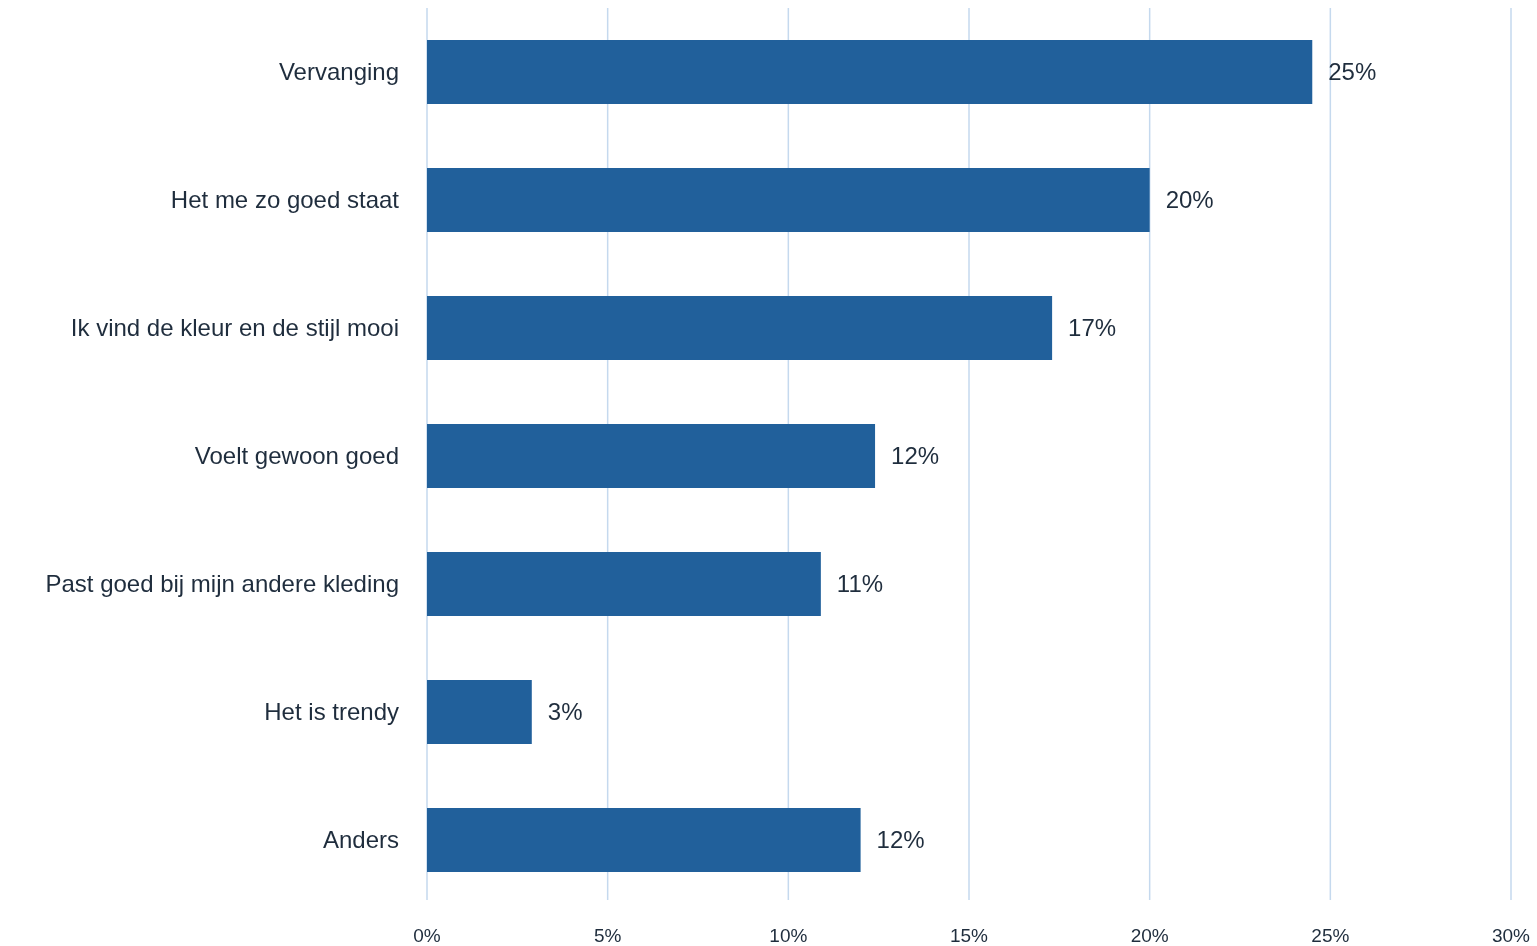 This screenshot has width=1537, height=946. What do you see at coordinates (296, 456) in the screenshot?
I see `y-tick-label: Voelt gewoon goed` at bounding box center [296, 456].